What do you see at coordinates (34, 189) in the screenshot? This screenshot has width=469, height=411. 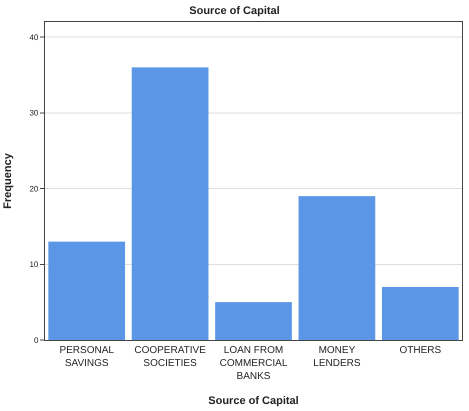 I see `y-tick-label: 20` at bounding box center [34, 189].